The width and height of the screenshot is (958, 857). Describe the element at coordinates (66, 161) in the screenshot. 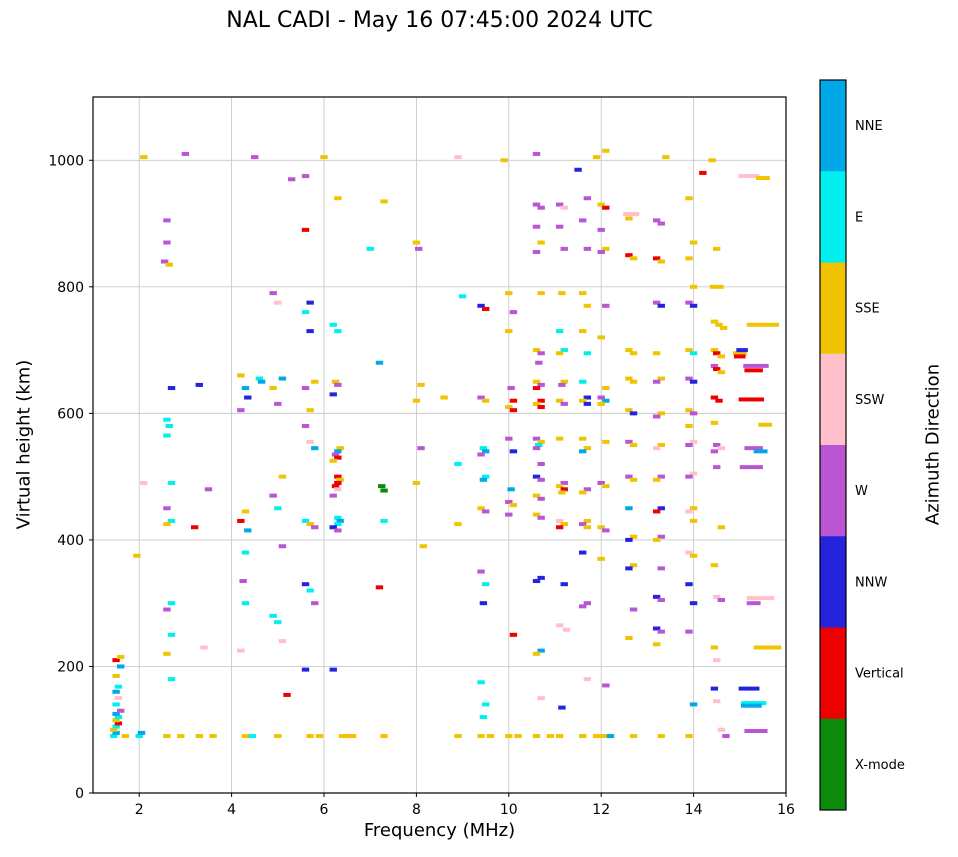

I see `y-tick-label: 1000` at that location.